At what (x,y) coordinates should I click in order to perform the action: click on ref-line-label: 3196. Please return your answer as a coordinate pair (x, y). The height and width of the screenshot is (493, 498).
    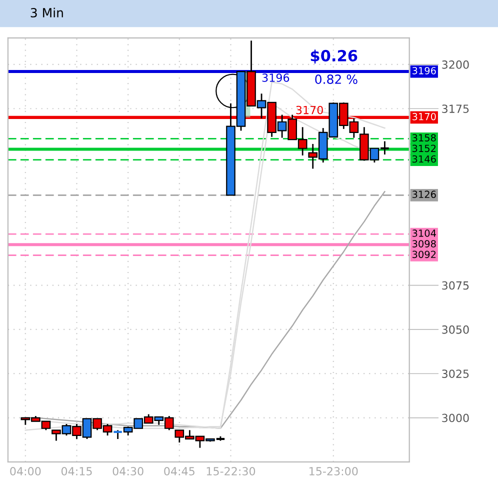
    Looking at the image, I should click on (424, 70).